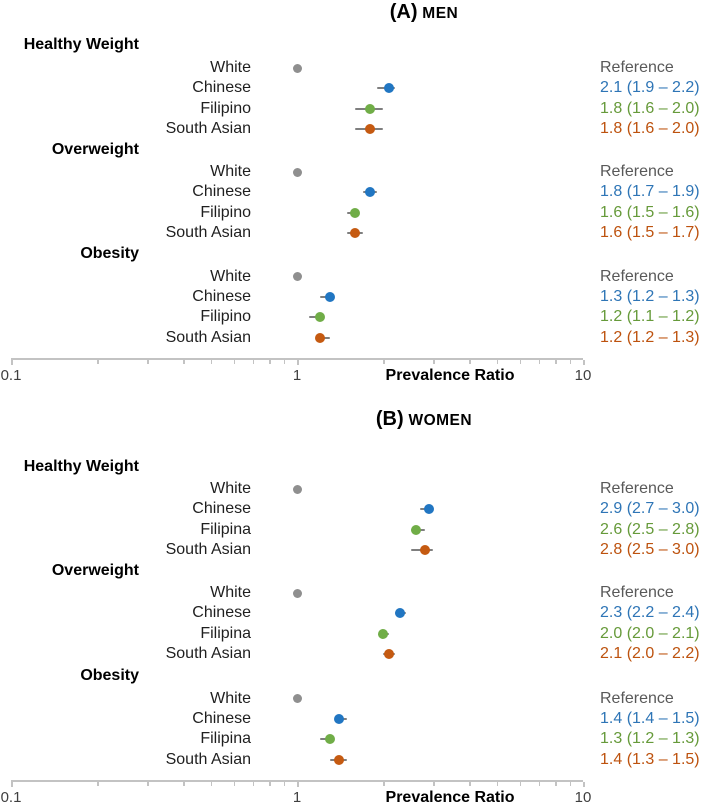  I want to click on value-label: 1.4 (1.4 – 1.5), so click(650, 718).